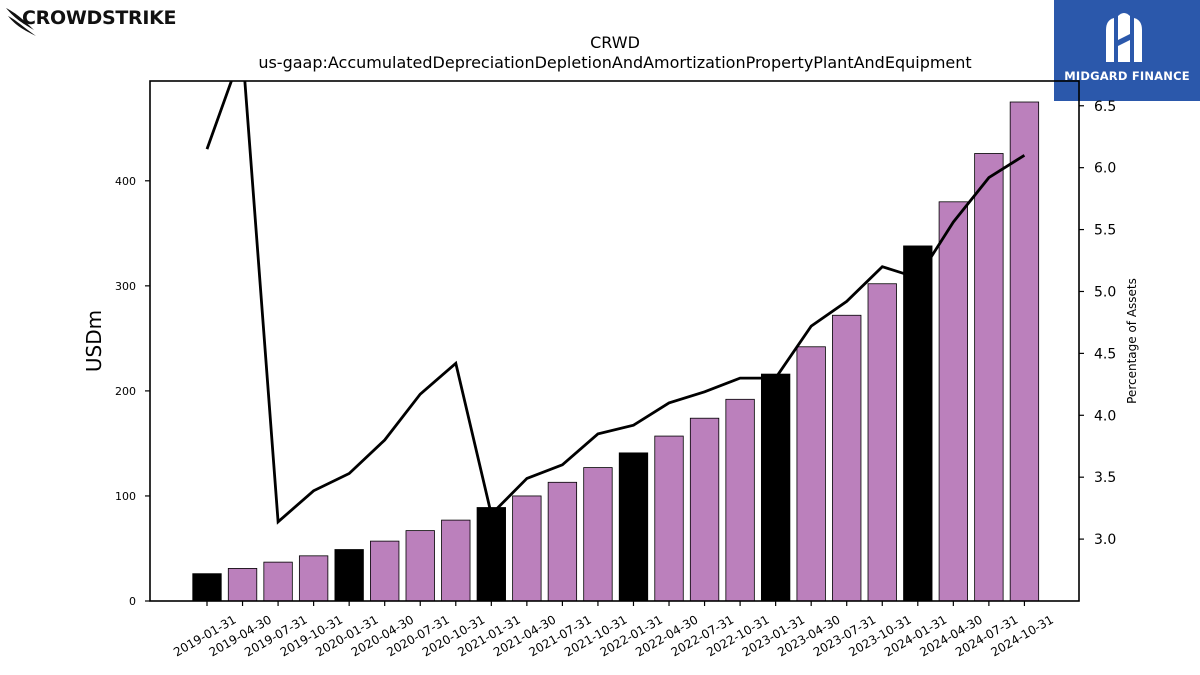 This screenshot has height=675, width=1200. Describe the element at coordinates (1105, 540) in the screenshot. I see `y2-tick-label: 3.0` at that location.